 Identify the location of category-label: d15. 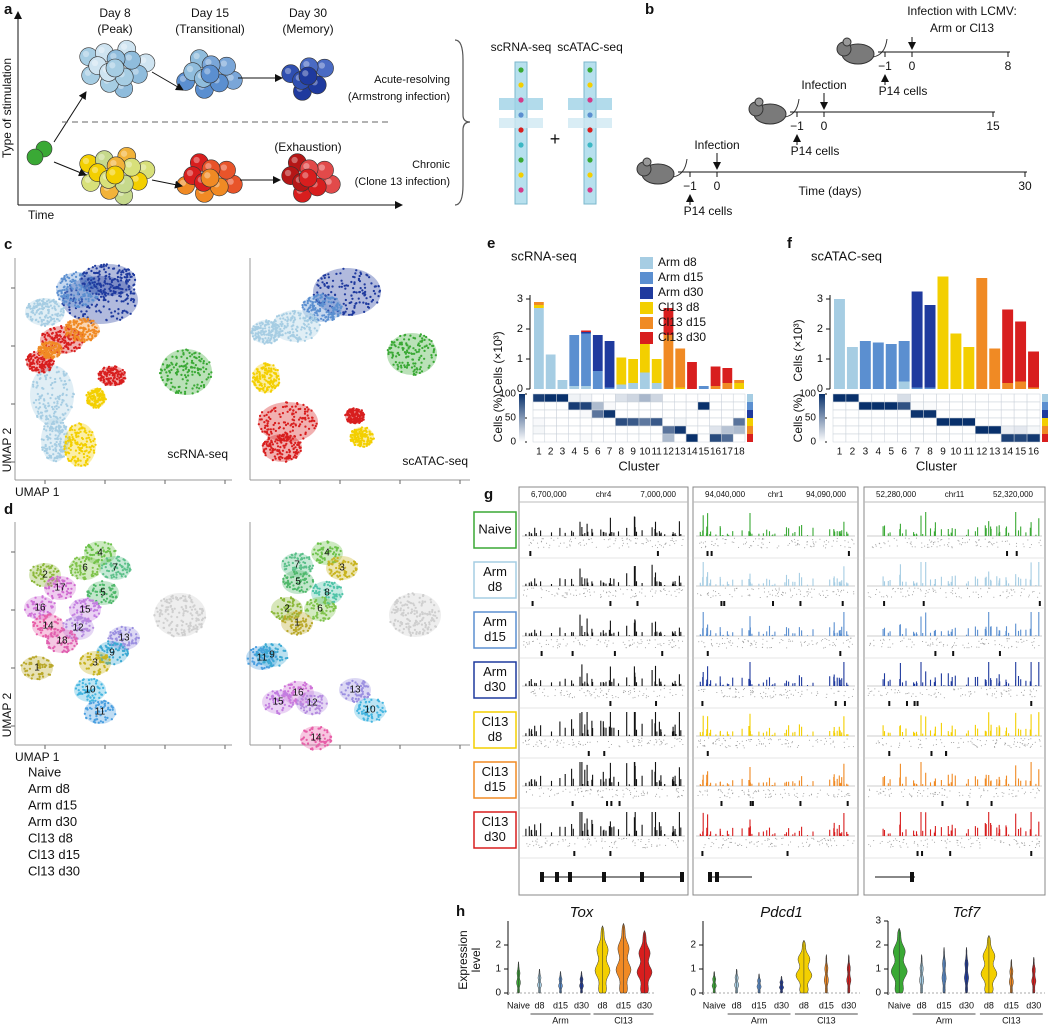
(1011, 1005).